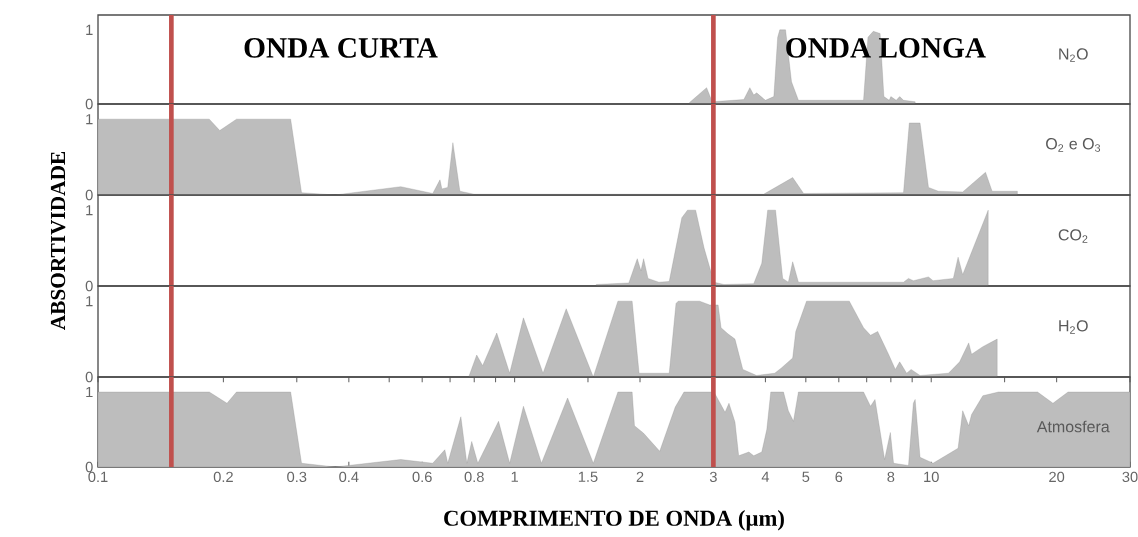  I want to click on x-tick-label: 0.3, so click(297, 477).